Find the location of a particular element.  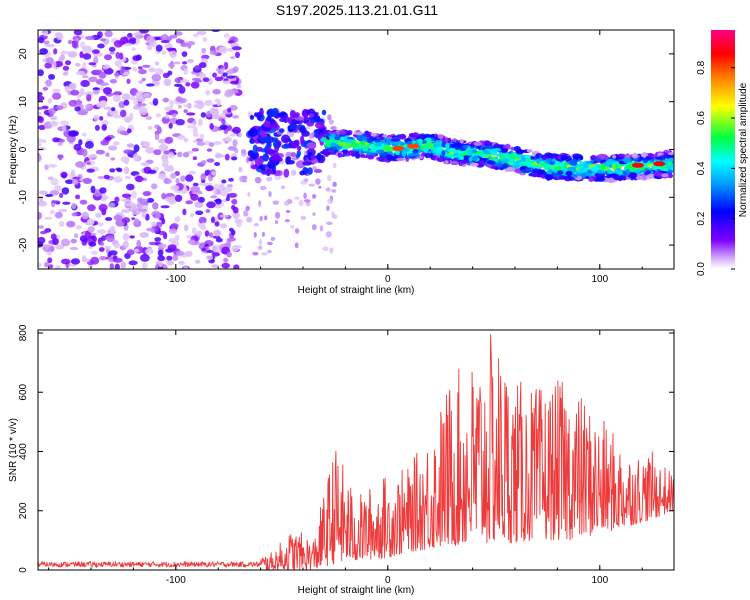

x-tick-label: 100 is located at coordinates (599, 580).